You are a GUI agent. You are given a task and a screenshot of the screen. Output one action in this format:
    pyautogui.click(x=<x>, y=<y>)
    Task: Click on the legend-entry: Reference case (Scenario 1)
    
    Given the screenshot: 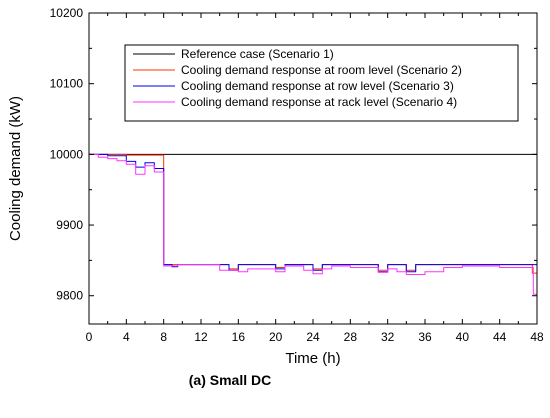 What is the action you would take?
    pyautogui.click(x=257, y=54)
    